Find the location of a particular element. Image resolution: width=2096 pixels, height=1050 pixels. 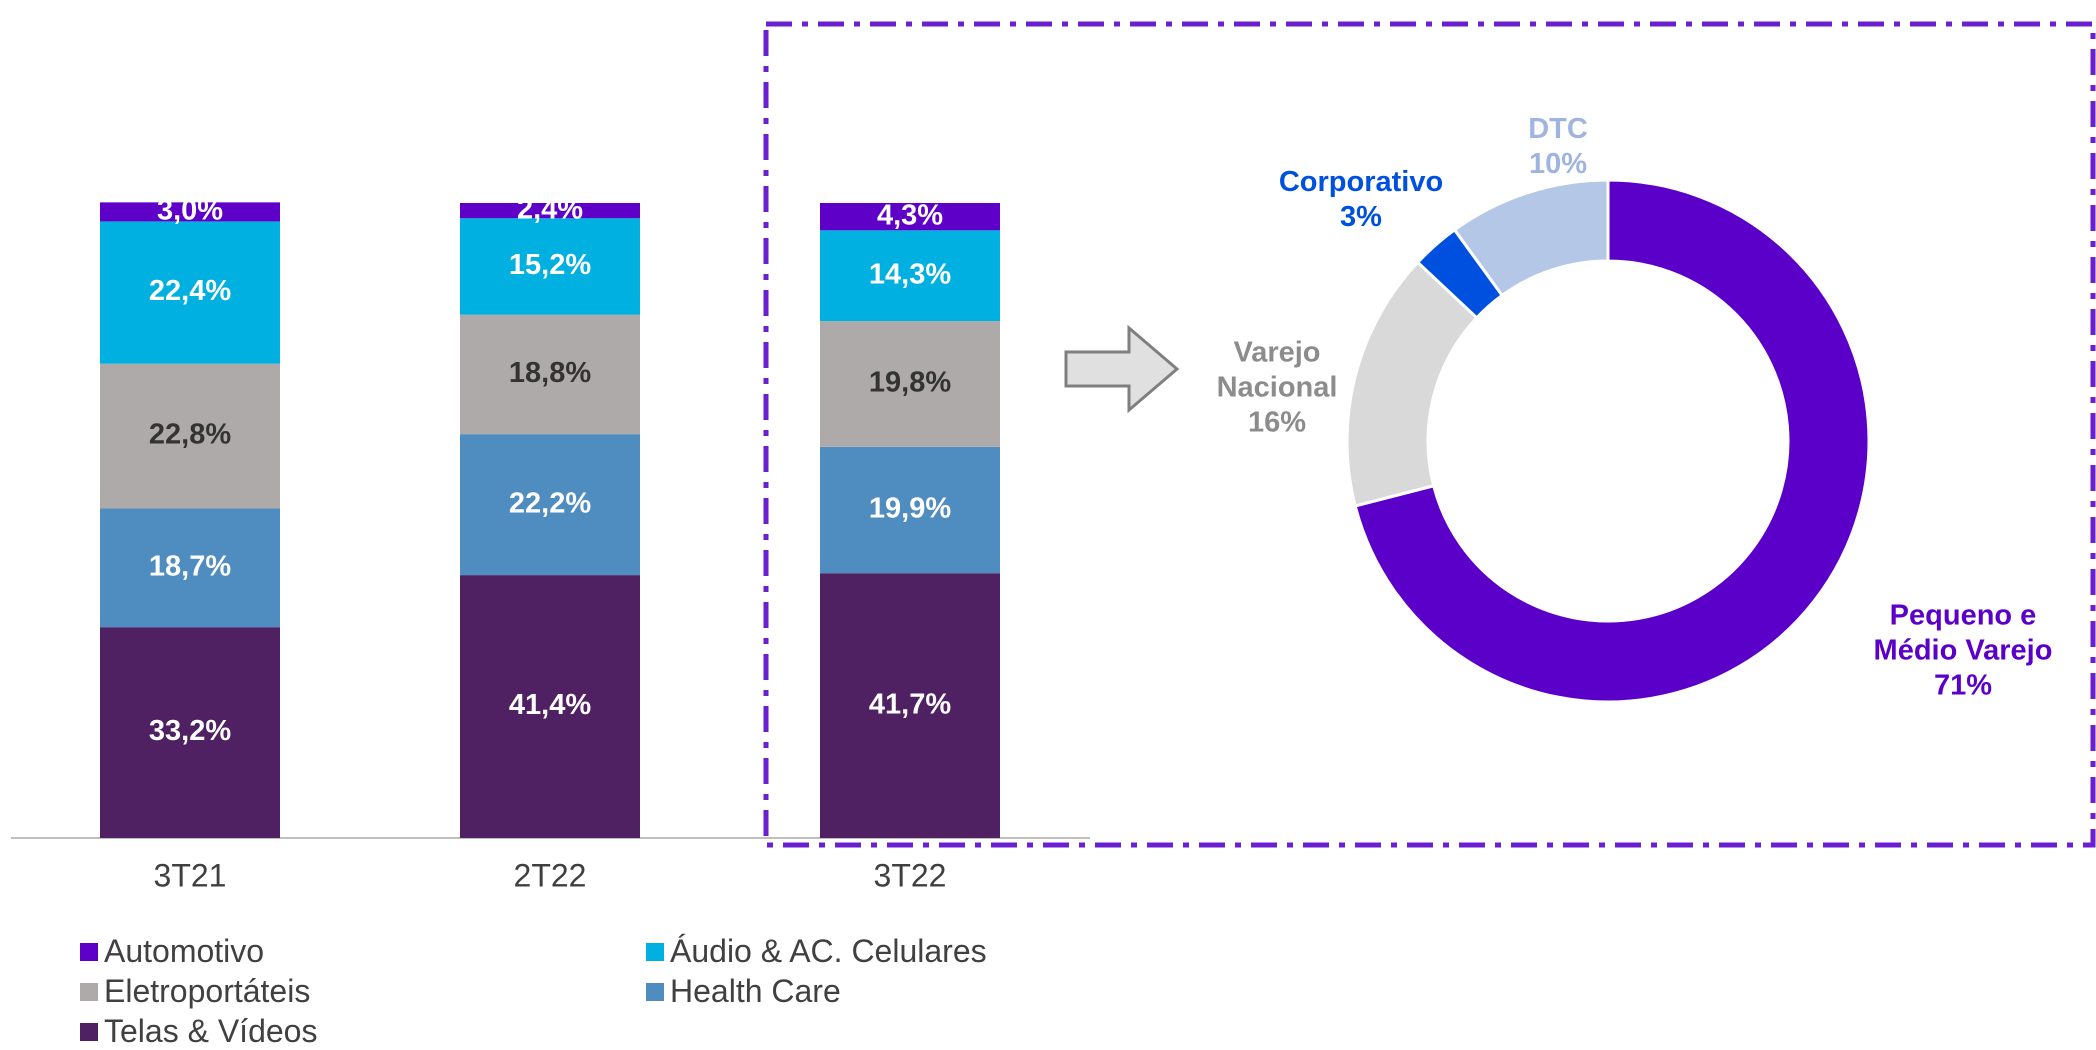

data-label: 22,2% is located at coordinates (550, 503).